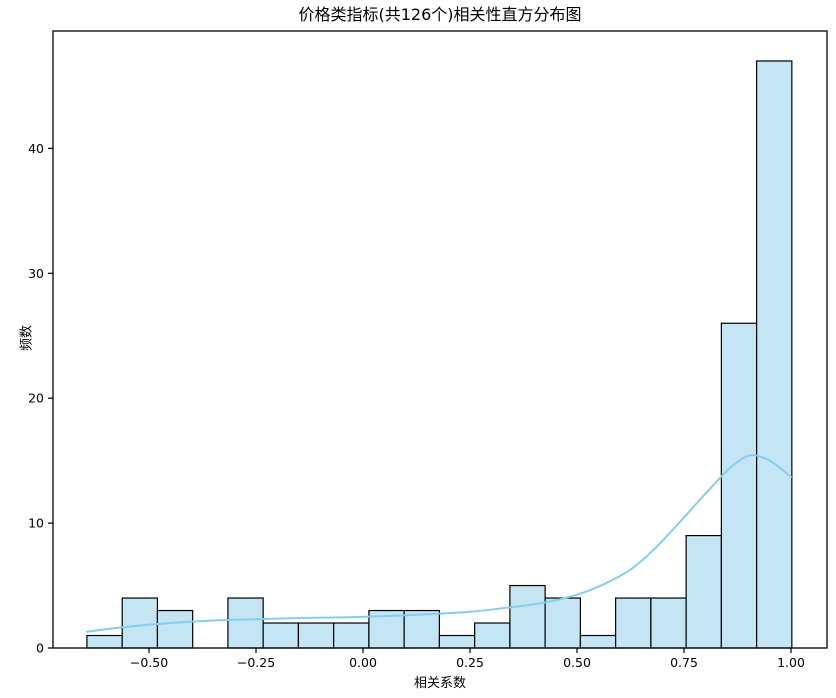 The width and height of the screenshot is (836, 698). What do you see at coordinates (363, 662) in the screenshot?
I see `x-tick-label: 0.00` at bounding box center [363, 662].